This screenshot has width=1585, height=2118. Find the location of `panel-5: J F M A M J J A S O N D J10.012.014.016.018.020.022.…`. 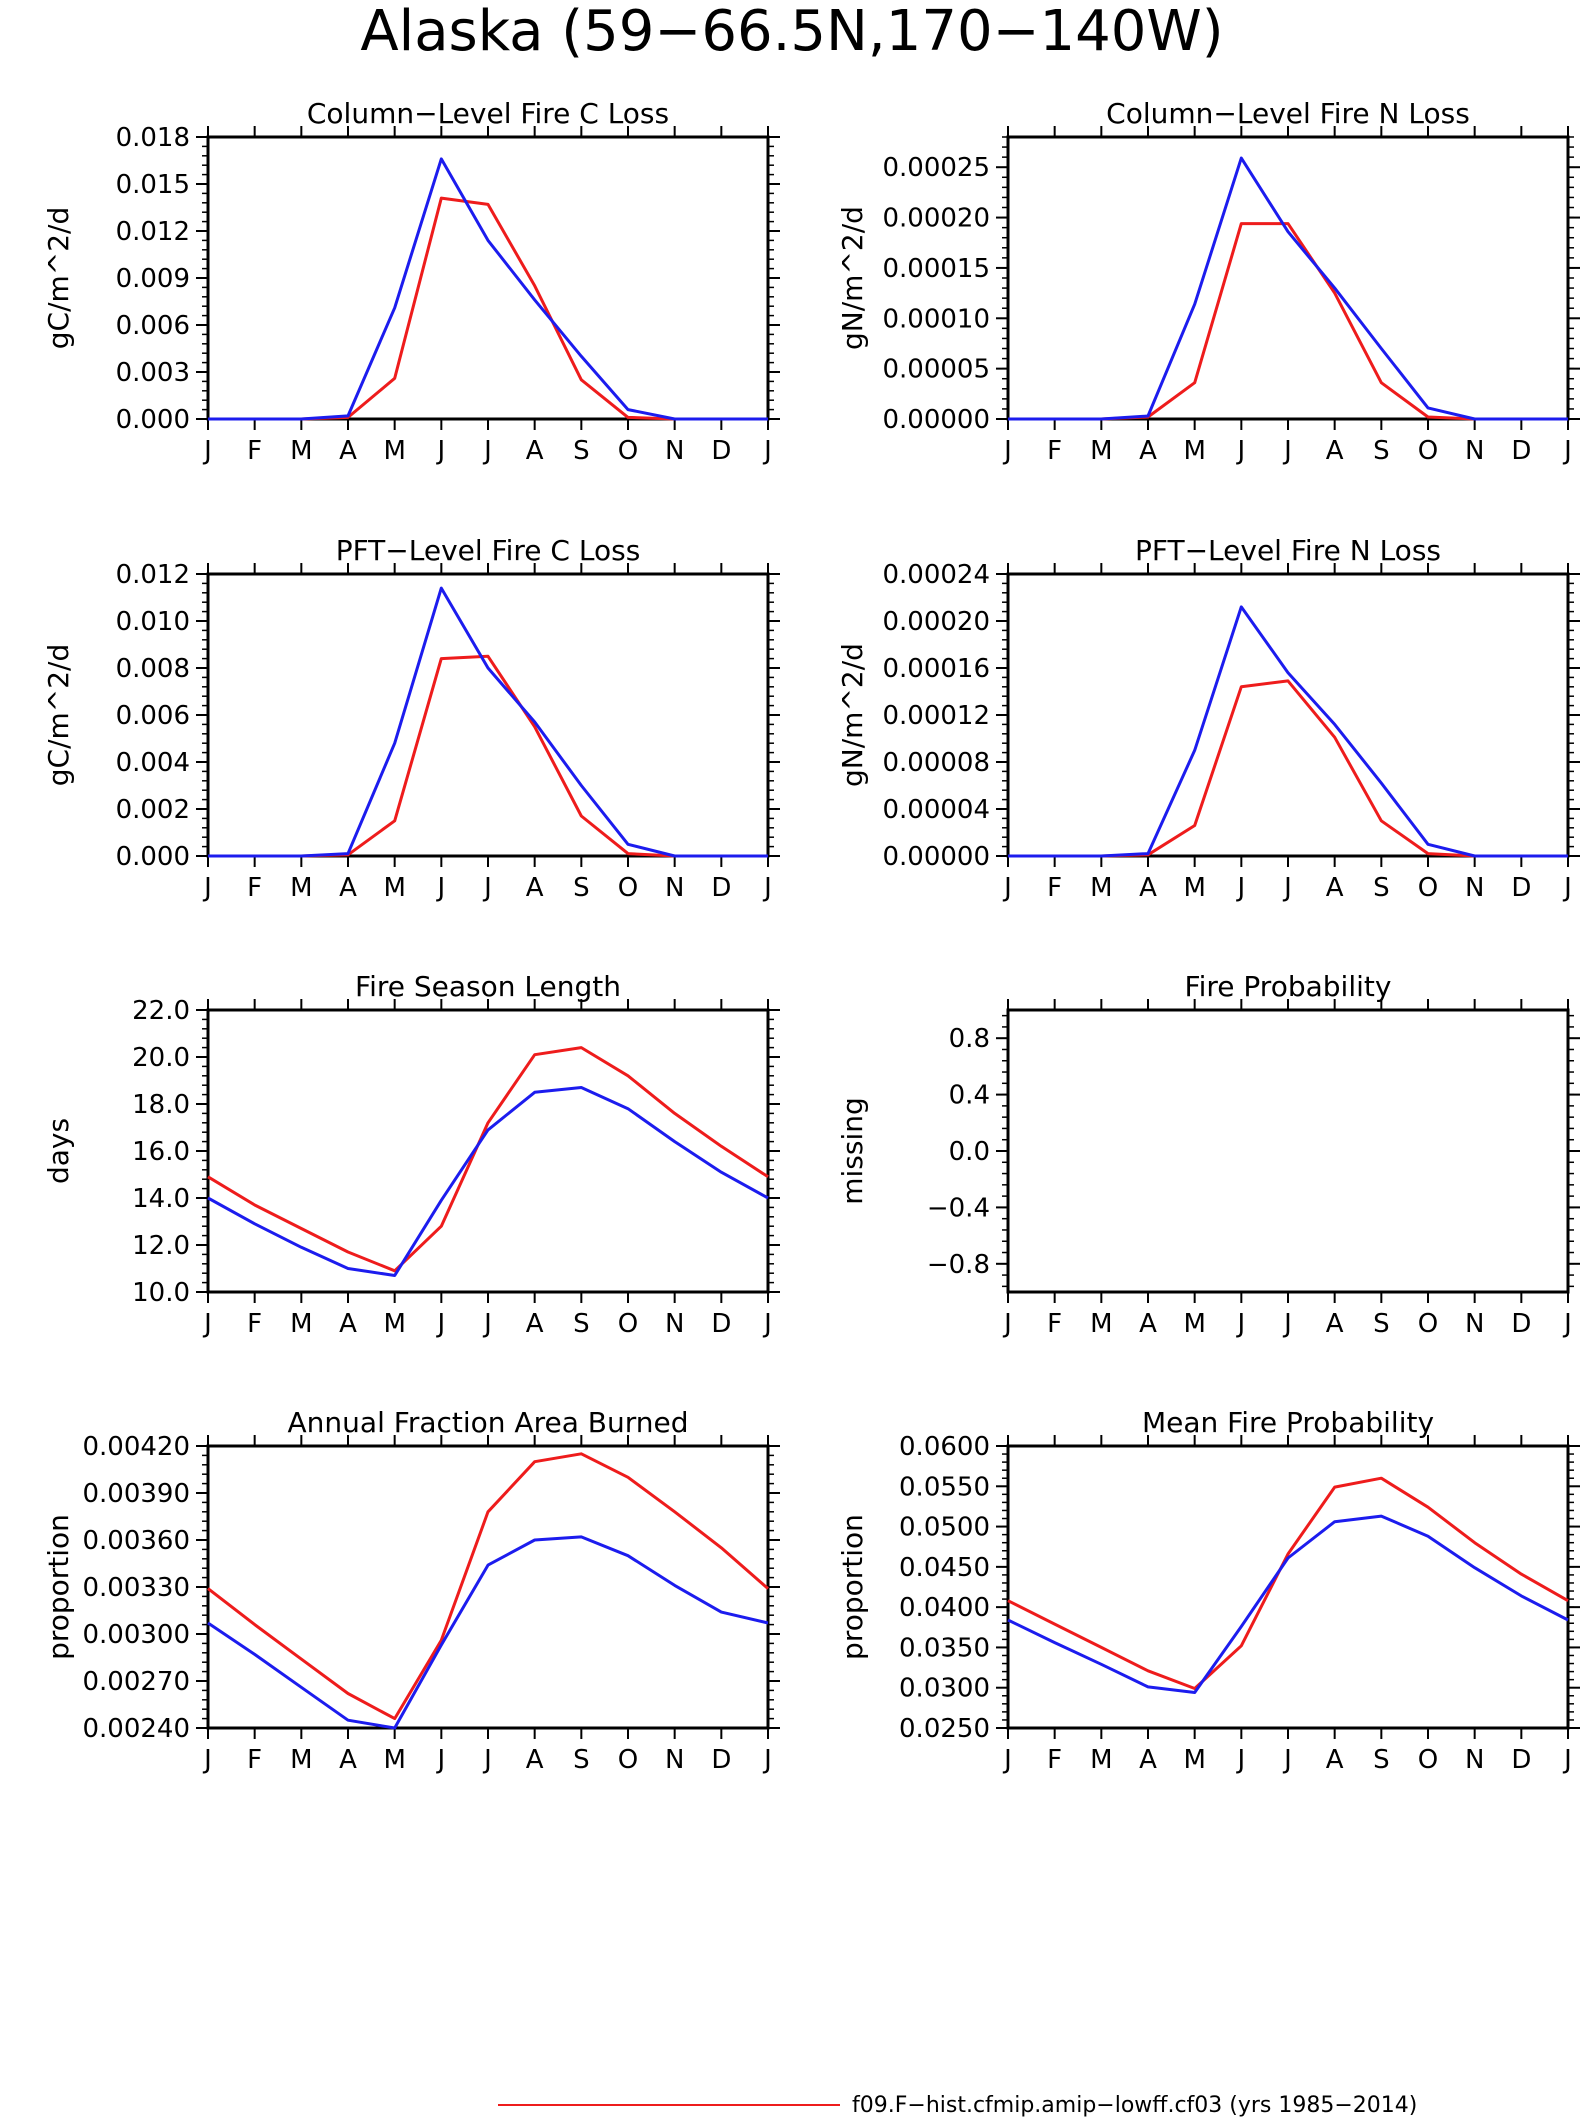

panel-5: J F M A M J J A S O N D J10.012.014.016.018.020.022.… is located at coordinates (411, 1154).